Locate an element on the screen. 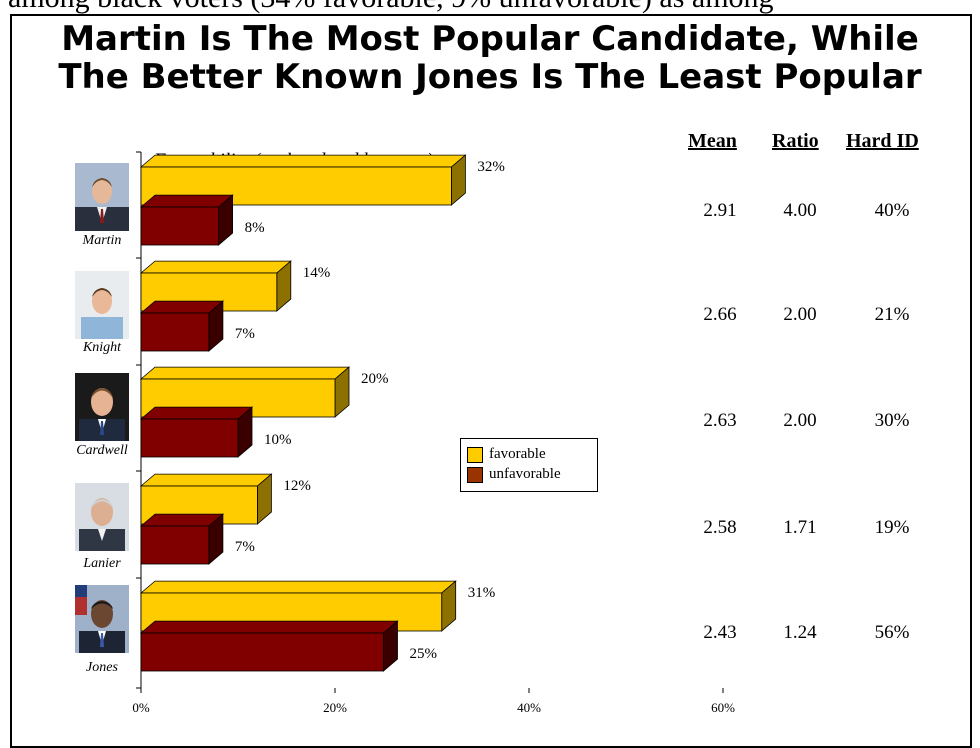 The width and height of the screenshot is (980, 748). hard-id-value: 40% is located at coordinates (892, 210).